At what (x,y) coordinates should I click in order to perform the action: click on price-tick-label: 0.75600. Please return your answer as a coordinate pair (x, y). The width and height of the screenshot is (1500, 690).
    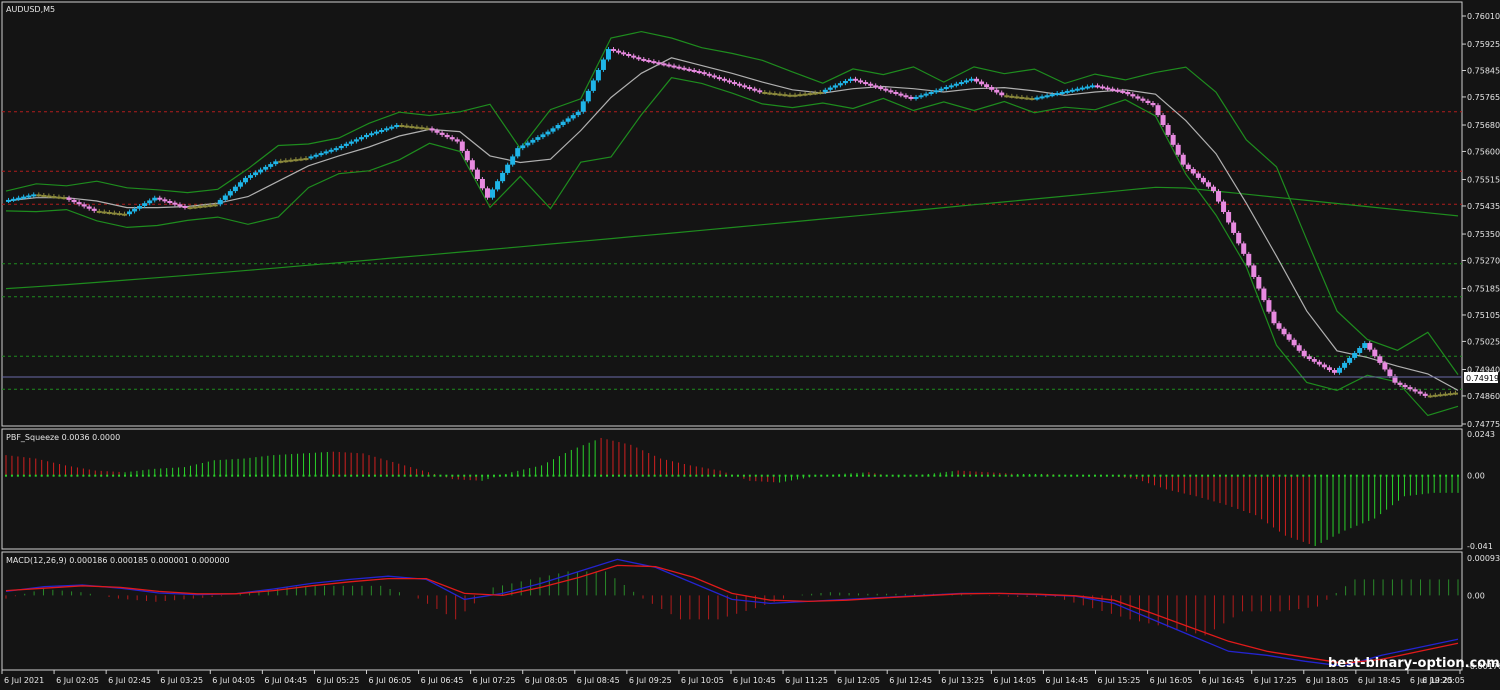
    Looking at the image, I should click on (1483, 151).